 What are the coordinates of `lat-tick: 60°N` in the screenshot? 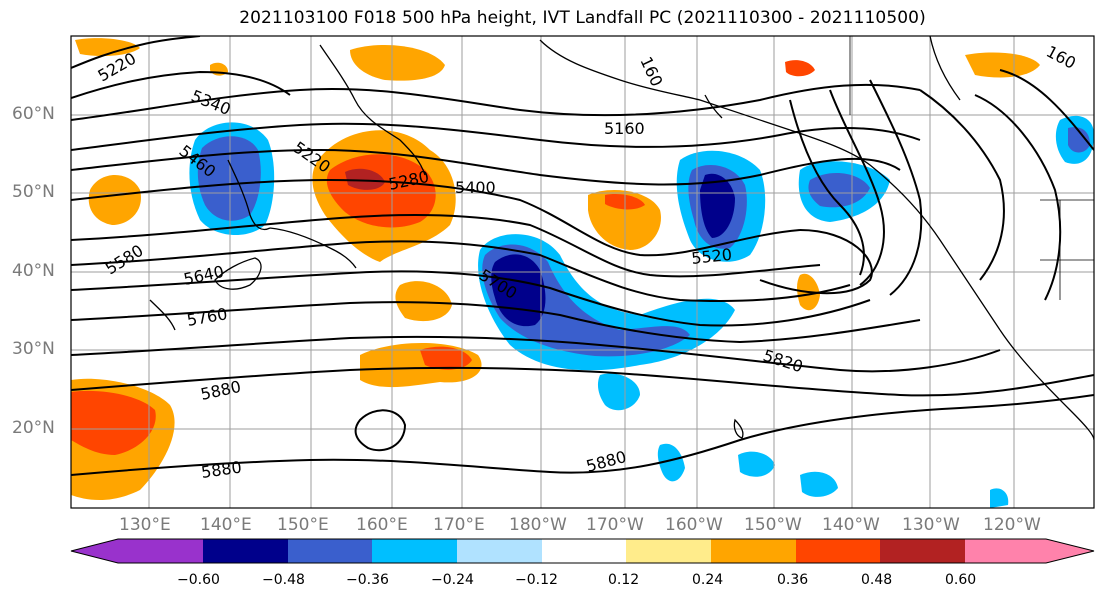 It's located at (33, 114).